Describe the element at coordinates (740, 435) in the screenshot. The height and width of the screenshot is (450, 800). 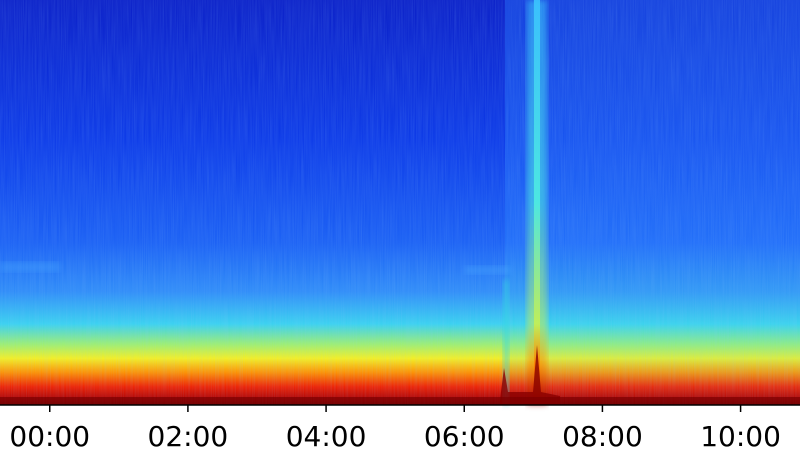
I see `x-tick-label: 10:00` at that location.